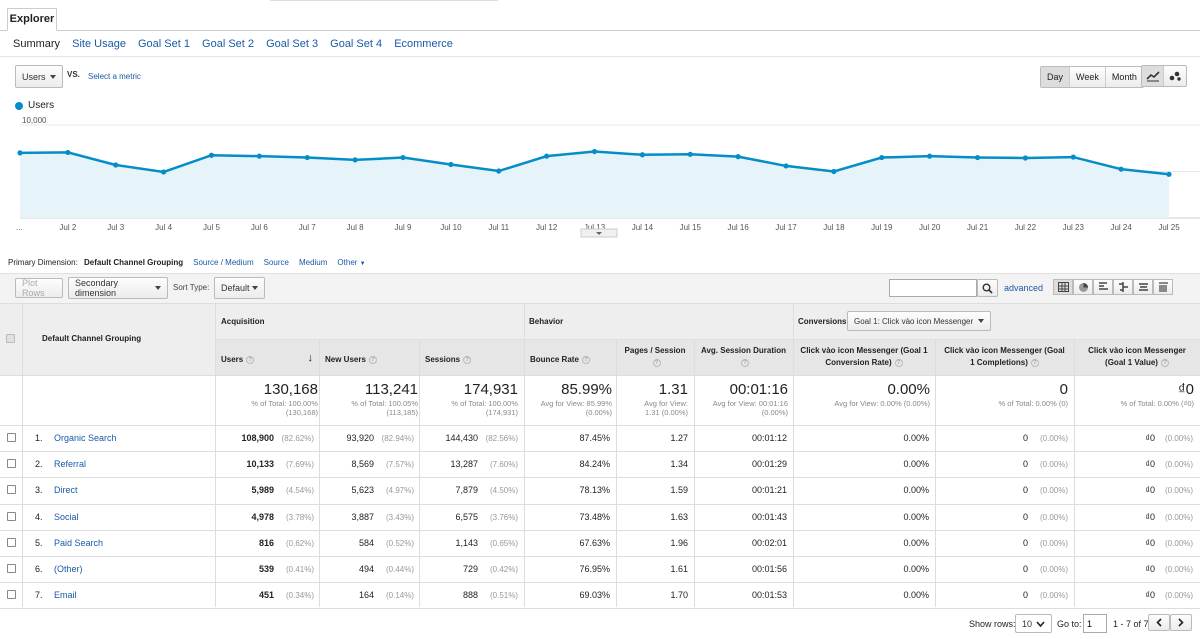 The height and width of the screenshot is (639, 1200). I want to click on dimension-source-medium: Source / Medium, so click(223, 262).